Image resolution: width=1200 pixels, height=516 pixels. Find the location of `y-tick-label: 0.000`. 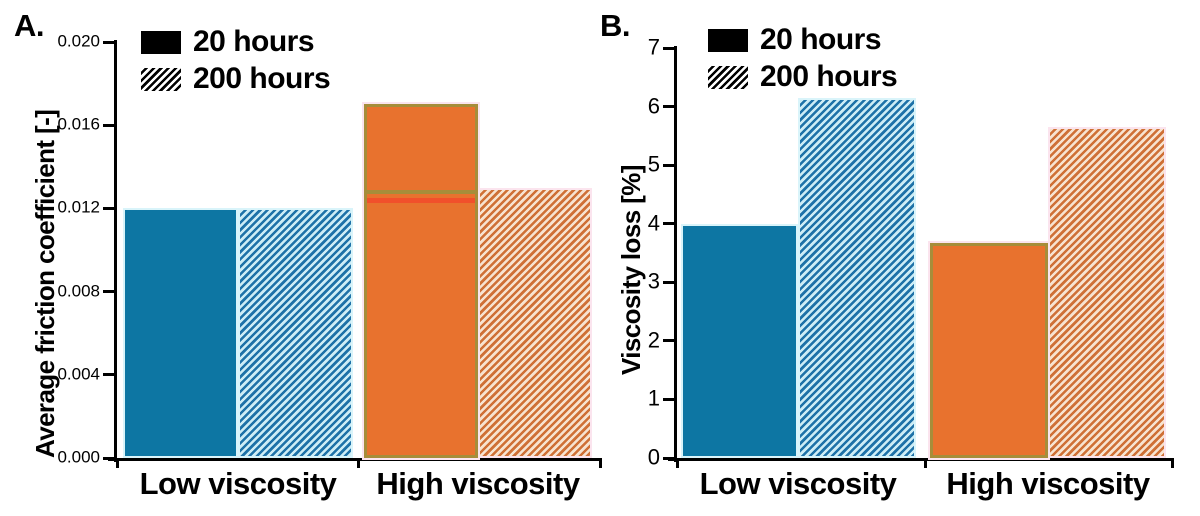

y-tick-label: 0.000 is located at coordinates (78, 457).